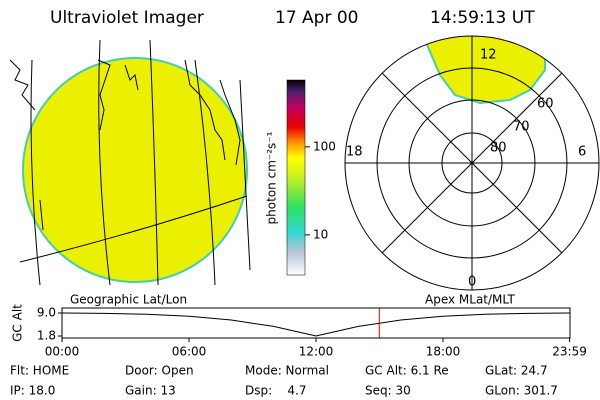 The image size is (600, 400). What do you see at coordinates (482, 18) in the screenshot?
I see `time: 14:59:13 UT` at bounding box center [482, 18].